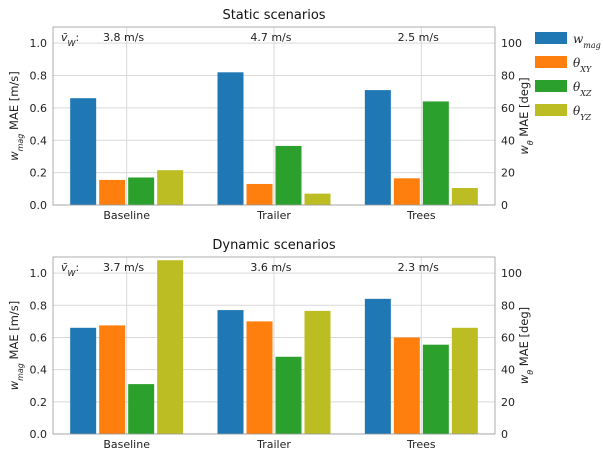 This screenshot has width=603, height=450. Describe the element at coordinates (83, 151) in the screenshot. I see `bar-static-wmag-baseline` at that location.